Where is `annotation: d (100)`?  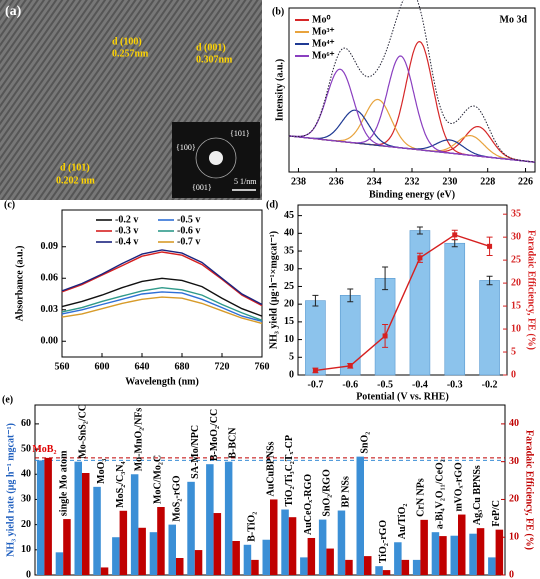
annotation: d (100) is located at coordinates (127, 41).